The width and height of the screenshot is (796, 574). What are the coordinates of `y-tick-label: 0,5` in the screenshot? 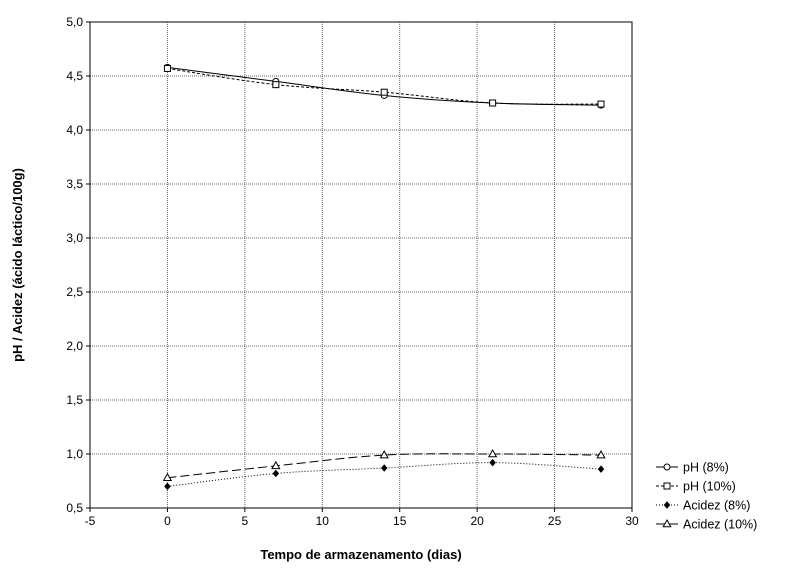 It's located at (74, 508).